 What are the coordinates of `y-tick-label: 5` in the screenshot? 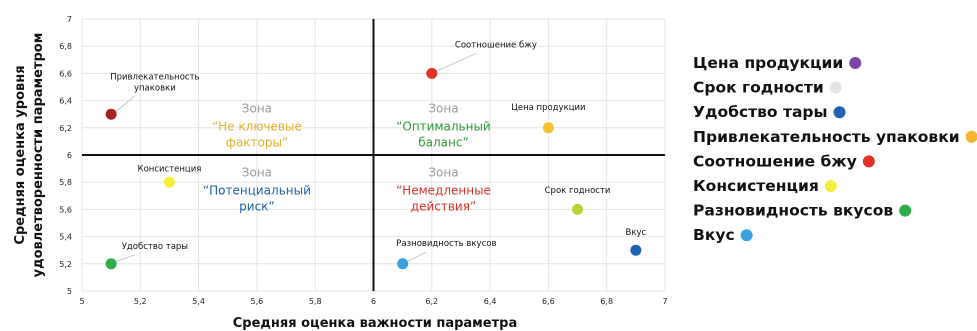 It's located at (69, 291).